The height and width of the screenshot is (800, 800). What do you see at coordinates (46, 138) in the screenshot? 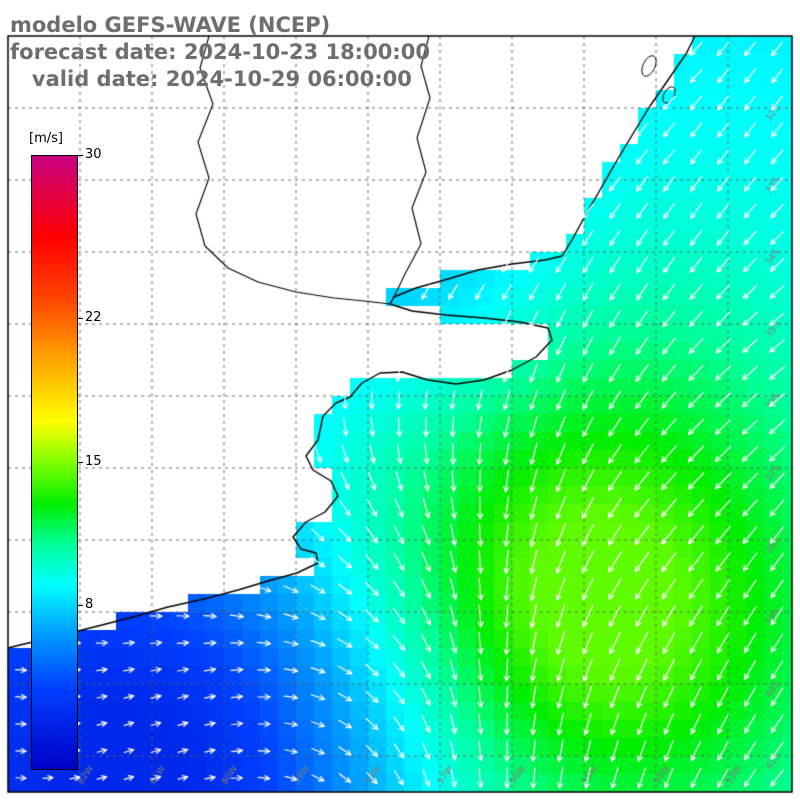
I see `colorbar-unit-label: [m/s]` at bounding box center [46, 138].